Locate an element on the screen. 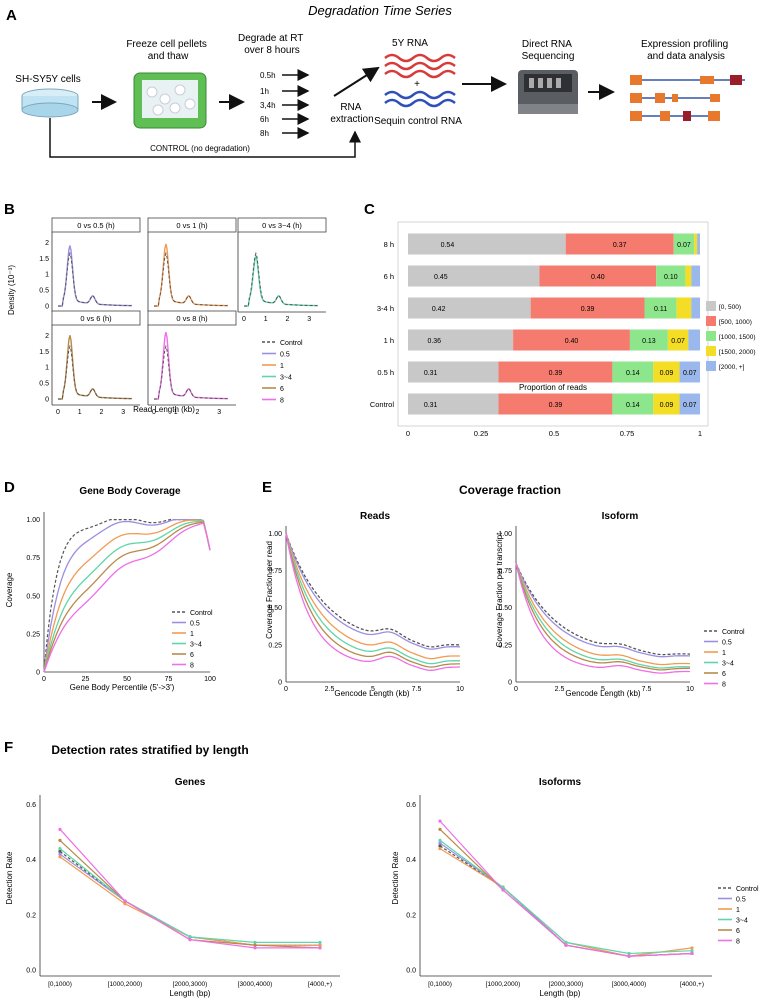 This screenshot has height=1000, width=761. control-label: CONTROL (no degradation) is located at coordinates (200, 148).